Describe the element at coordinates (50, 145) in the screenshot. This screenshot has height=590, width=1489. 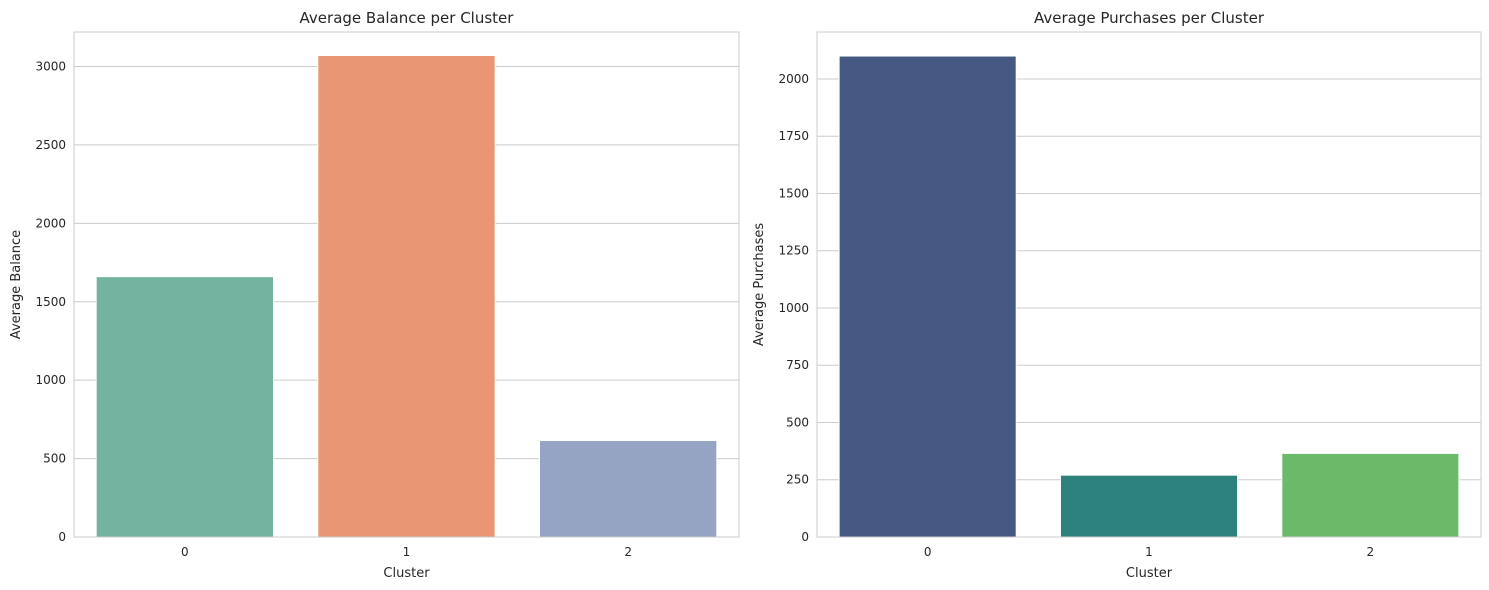
I see `y-tick-label: 2500` at that location.